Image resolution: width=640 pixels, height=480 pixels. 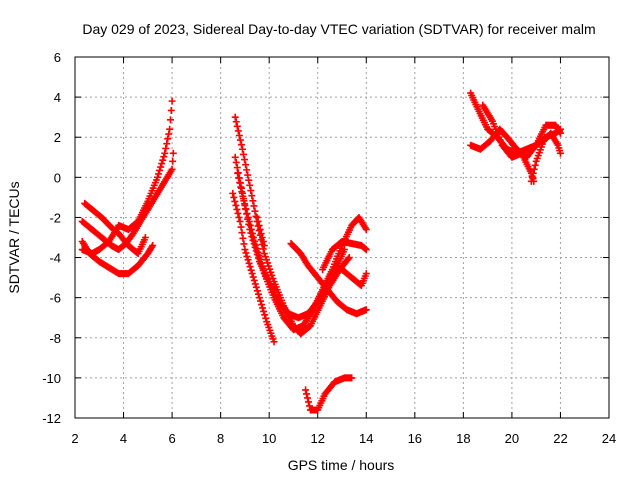 What do you see at coordinates (512, 438) in the screenshot?
I see `x-tick-label: 20` at bounding box center [512, 438].